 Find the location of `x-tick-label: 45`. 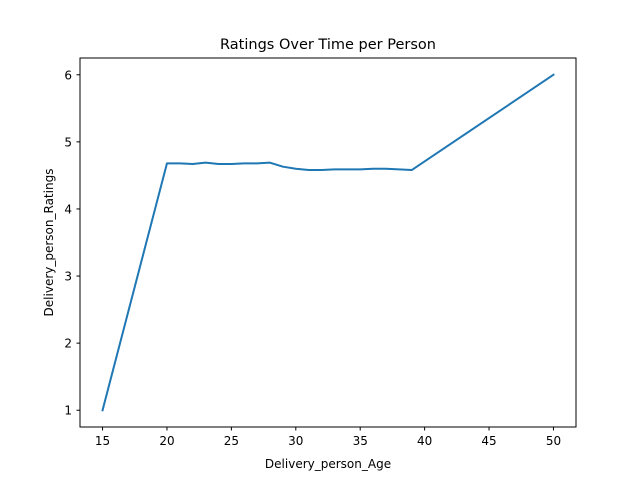

x-tick-label: 45 is located at coordinates (488, 441).